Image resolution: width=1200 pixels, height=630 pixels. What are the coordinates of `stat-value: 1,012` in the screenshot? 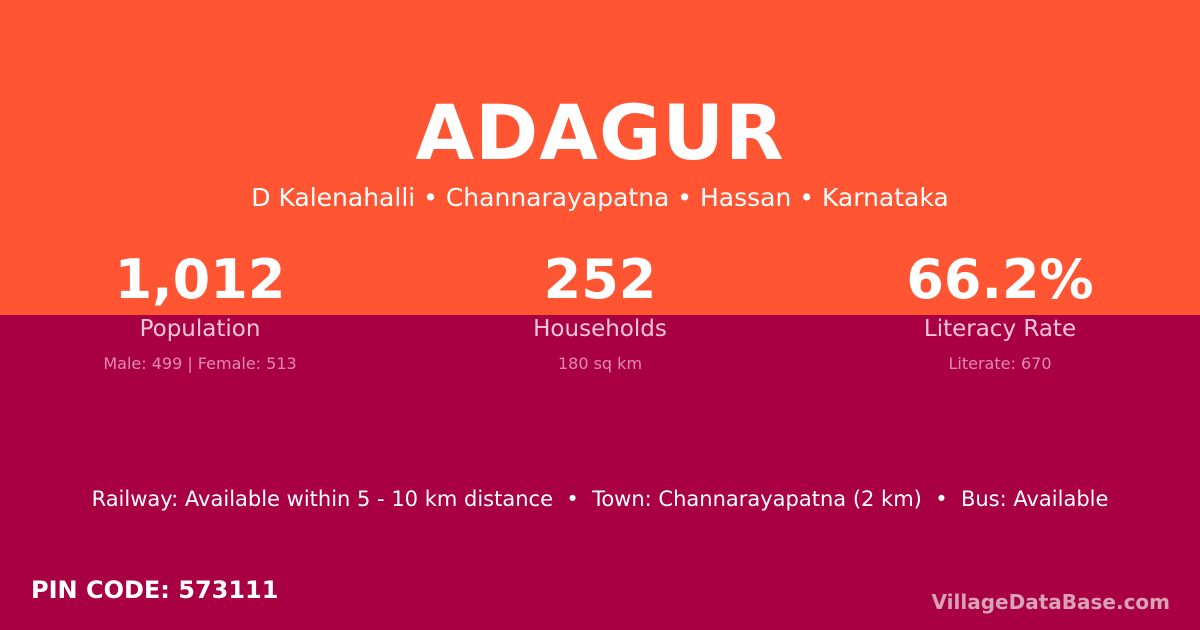 It's located at (200, 279).